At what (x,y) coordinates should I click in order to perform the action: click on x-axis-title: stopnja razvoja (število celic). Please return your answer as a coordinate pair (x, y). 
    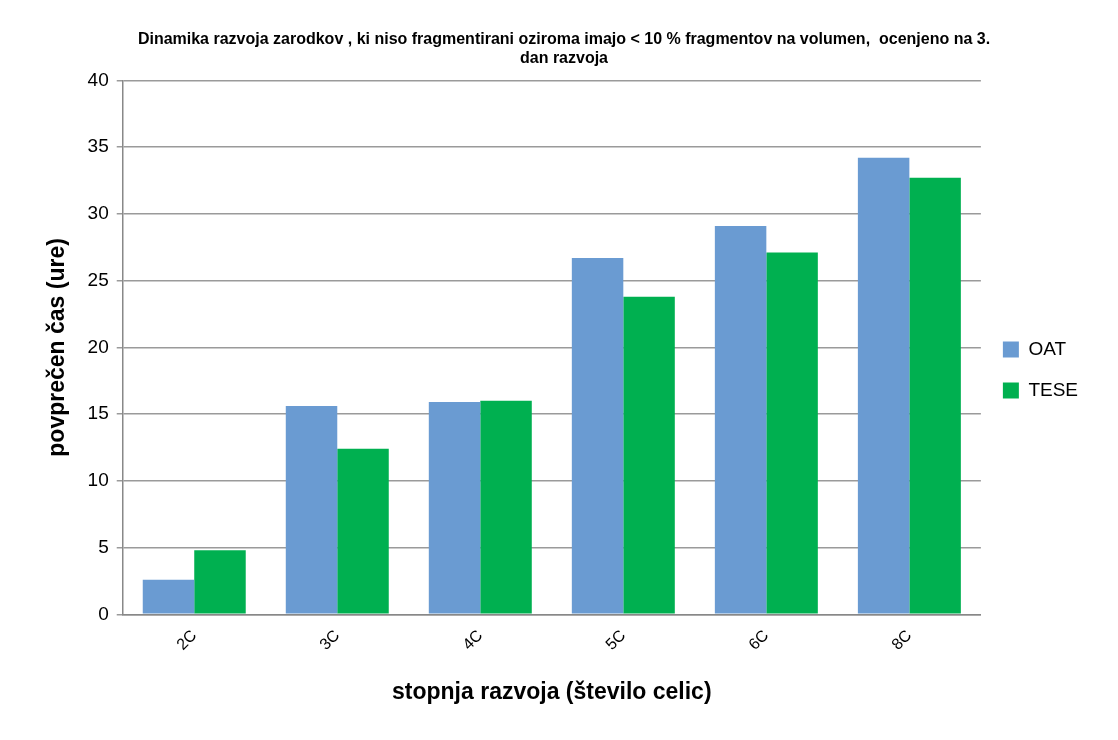
    Looking at the image, I should click on (552, 690).